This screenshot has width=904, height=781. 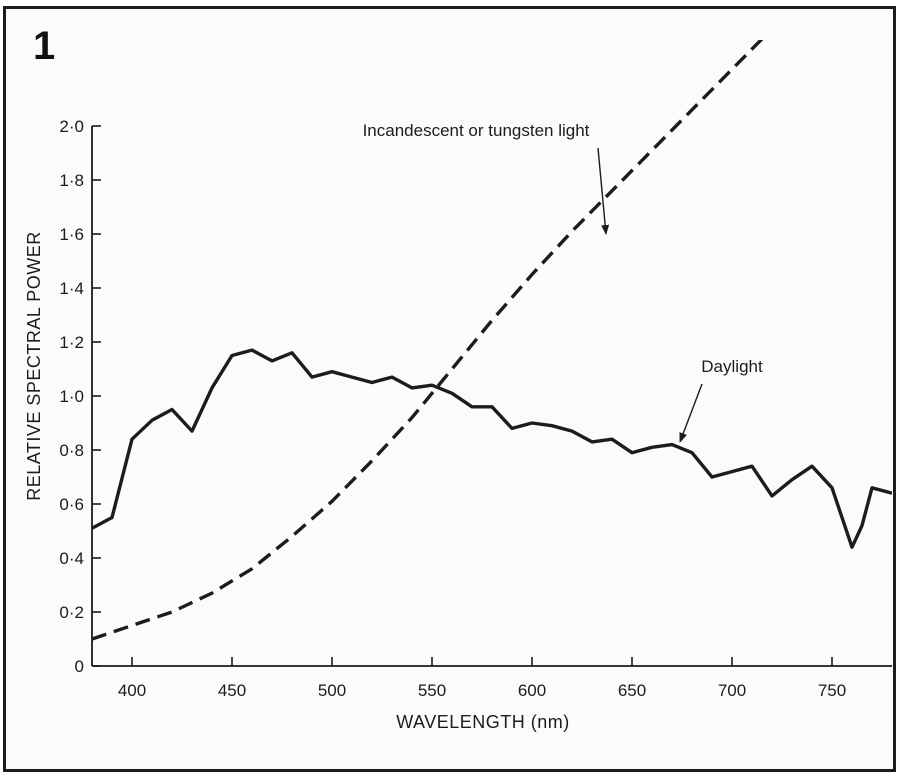 What do you see at coordinates (691, 413) in the screenshot?
I see `daylight-annotation-arrow` at bounding box center [691, 413].